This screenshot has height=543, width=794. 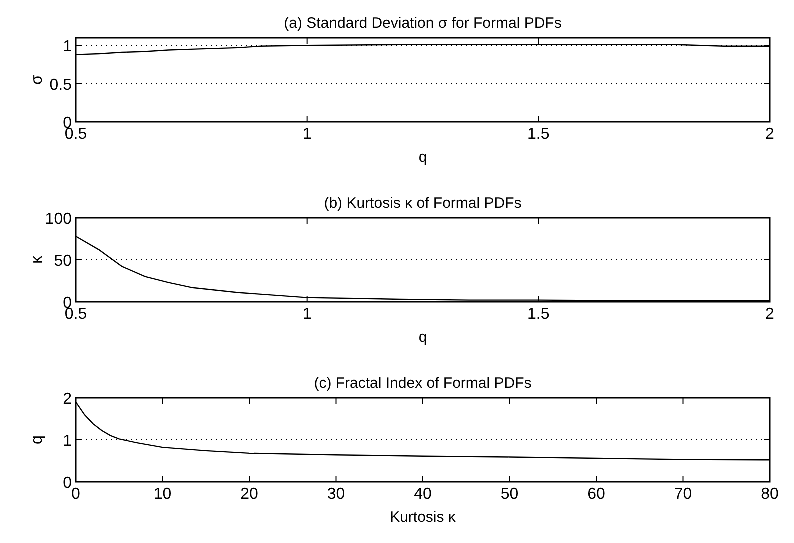 What do you see at coordinates (37, 259) in the screenshot?
I see `y-axis-title: κ` at bounding box center [37, 259].